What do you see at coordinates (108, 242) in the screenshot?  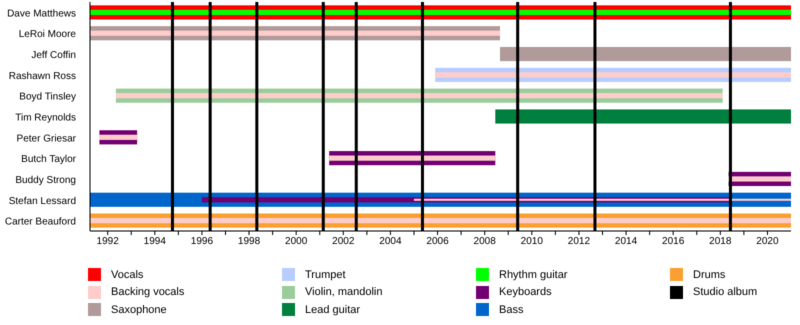 I see `x-tick-label: 1992` at bounding box center [108, 242].